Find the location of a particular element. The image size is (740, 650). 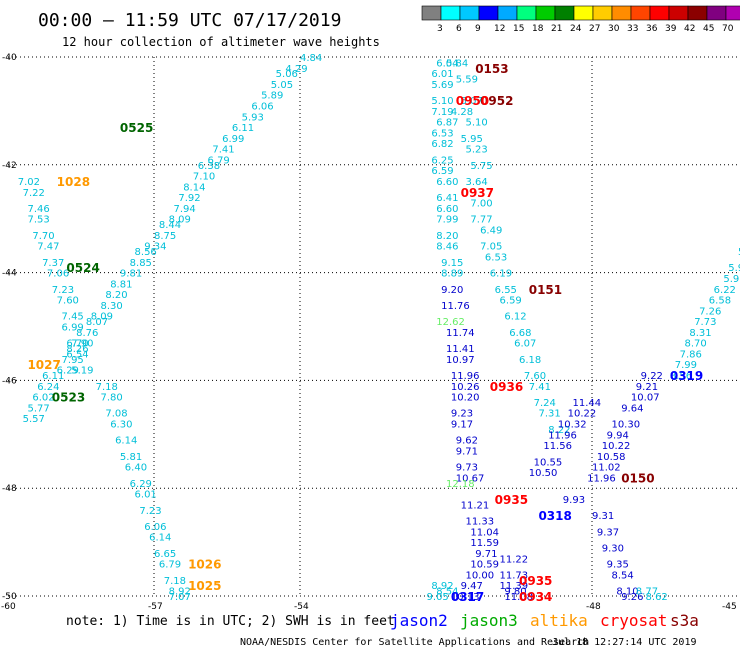

pass-time-label: 0936 is located at coordinates (506, 387).